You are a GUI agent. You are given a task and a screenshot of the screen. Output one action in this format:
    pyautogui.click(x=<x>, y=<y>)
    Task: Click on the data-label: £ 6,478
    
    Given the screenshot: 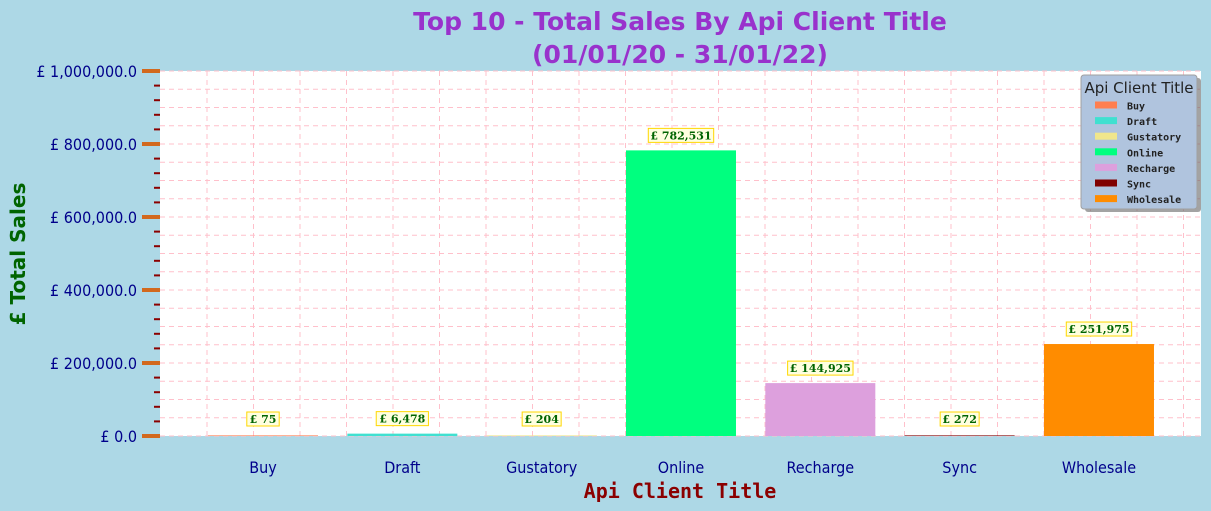 What is the action you would take?
    pyautogui.click(x=402, y=419)
    